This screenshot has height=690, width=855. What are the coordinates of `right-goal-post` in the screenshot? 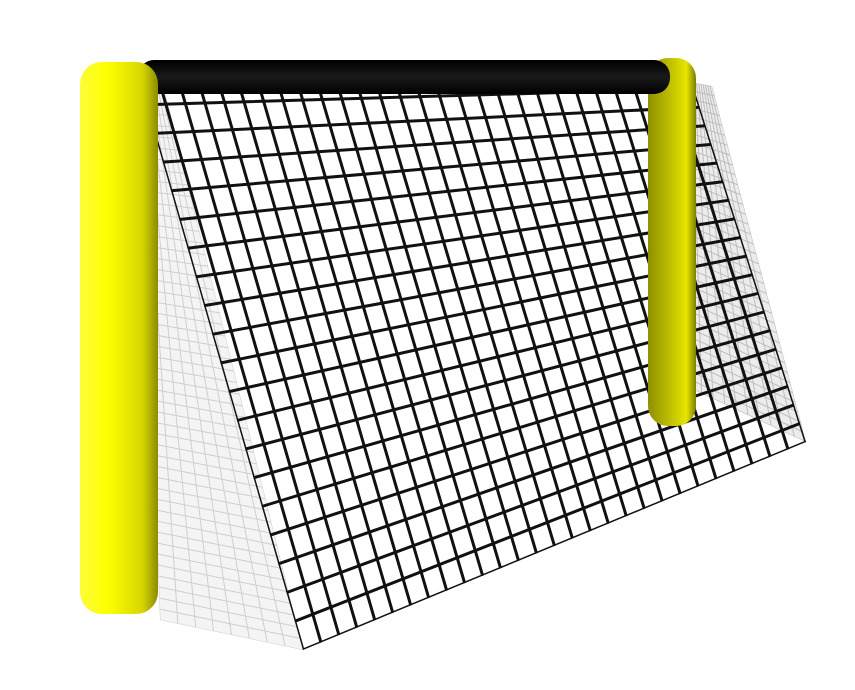 It's located at (672, 242).